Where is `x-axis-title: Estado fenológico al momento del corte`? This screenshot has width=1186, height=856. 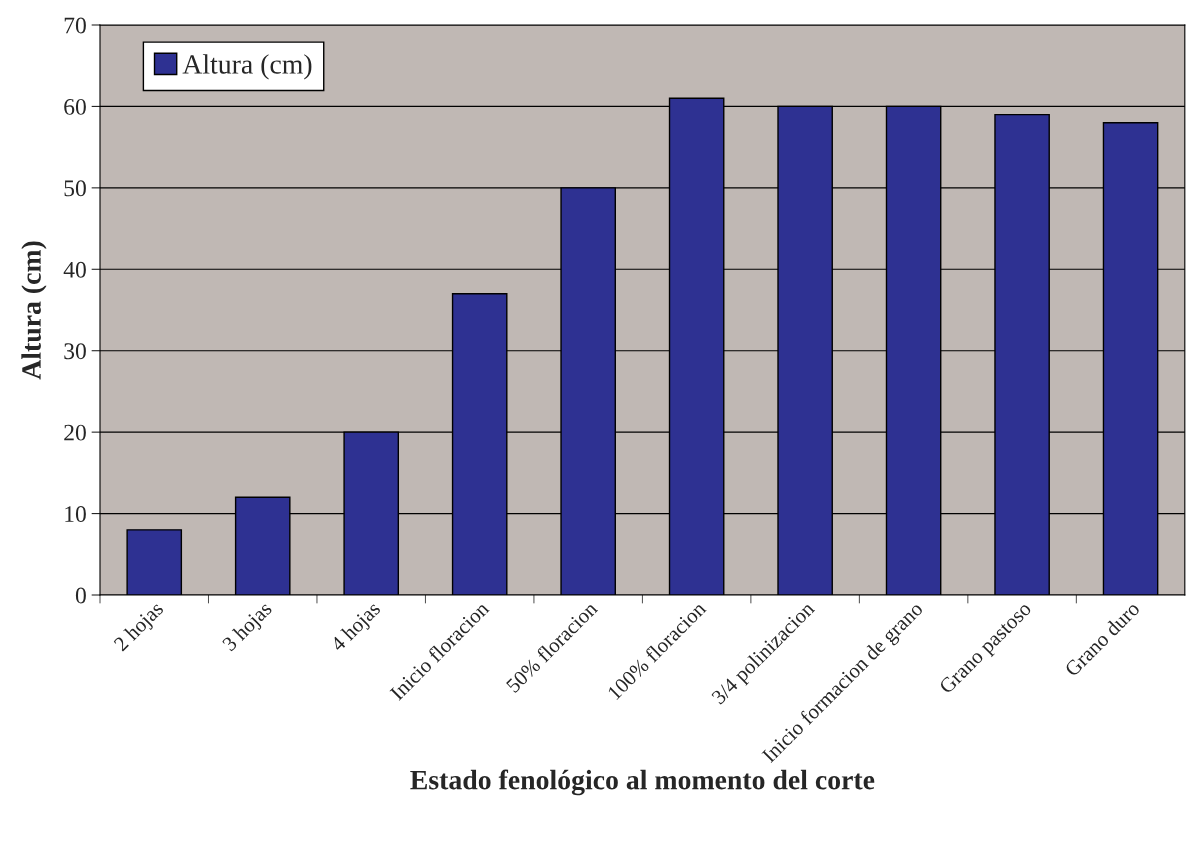 x-axis-title: Estado fenológico al momento del corte is located at coordinates (642, 782).